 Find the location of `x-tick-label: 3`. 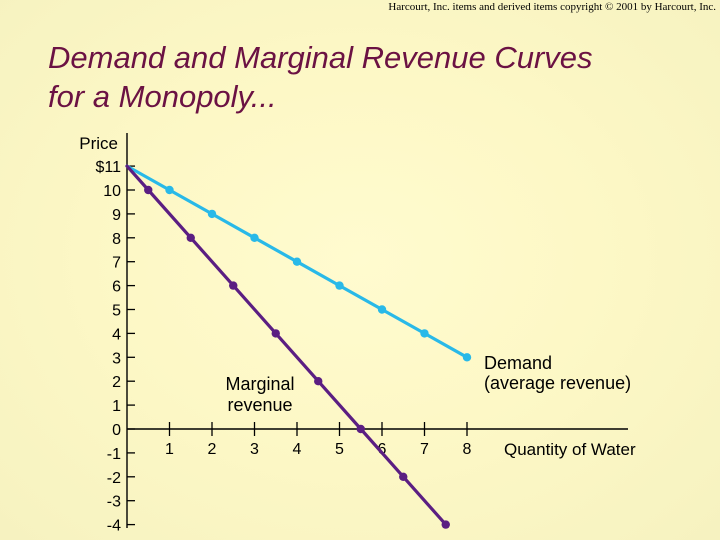

x-tick-label: 3 is located at coordinates (254, 449).